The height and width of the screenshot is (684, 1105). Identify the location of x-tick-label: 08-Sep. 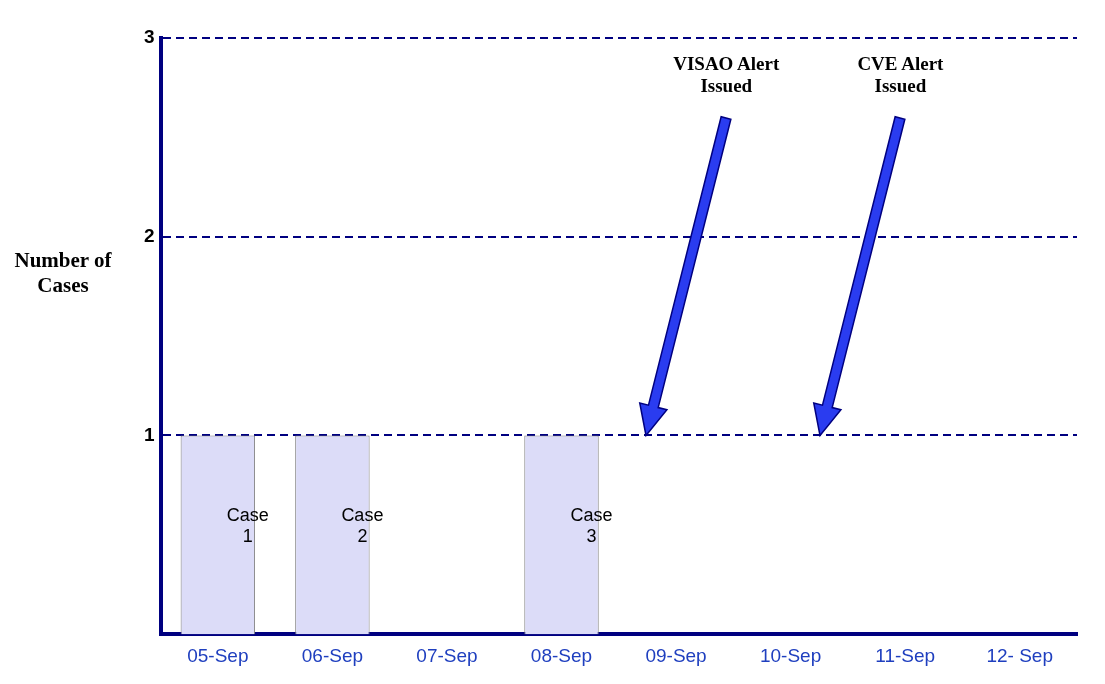
(561, 655).